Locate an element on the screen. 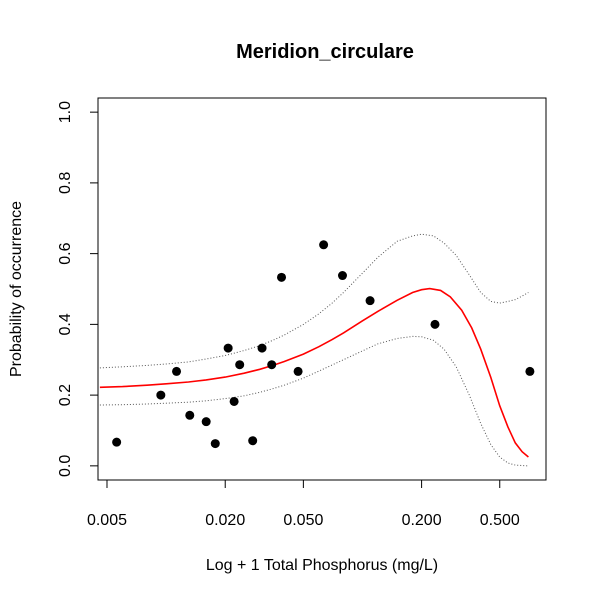 Image resolution: width=600 pixels, height=600 pixels. y-axis-label: Probability of occurrence is located at coordinates (16, 289).